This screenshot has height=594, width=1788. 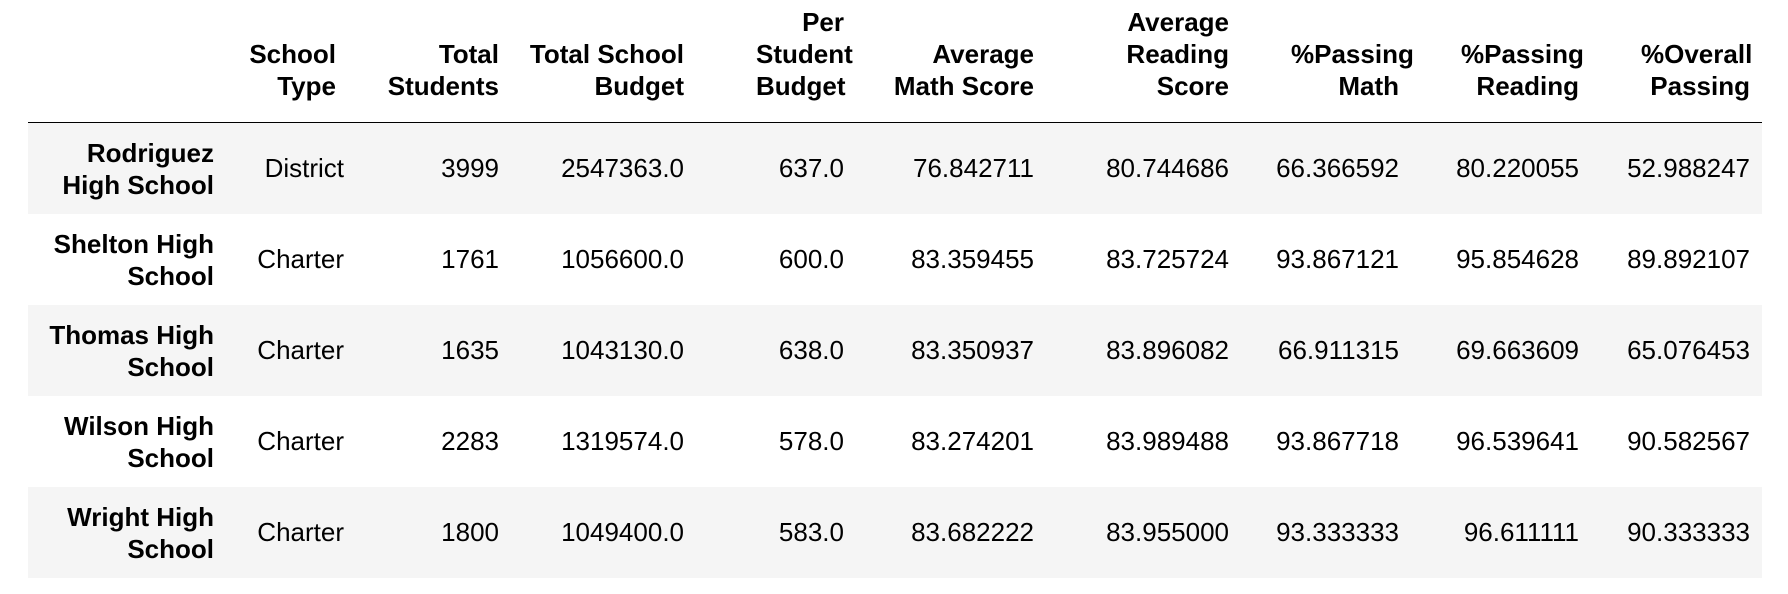 What do you see at coordinates (1688, 259) in the screenshot?
I see `cell-overall-passing: 89.892107` at bounding box center [1688, 259].